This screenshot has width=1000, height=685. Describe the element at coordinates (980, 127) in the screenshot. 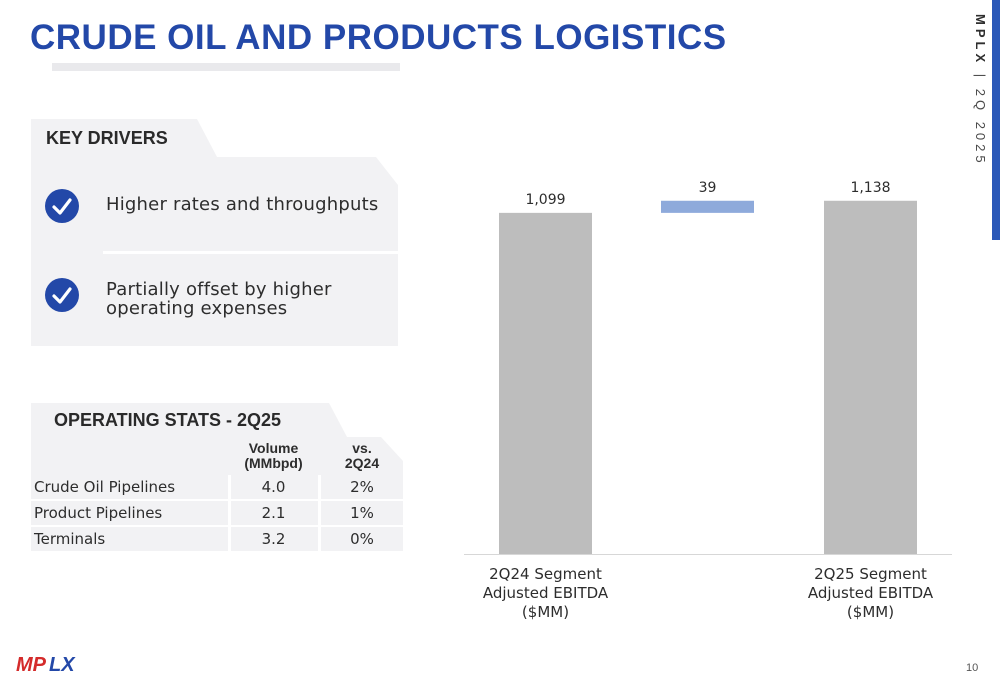

I see `side-label-period: 2Q 2025` at that location.